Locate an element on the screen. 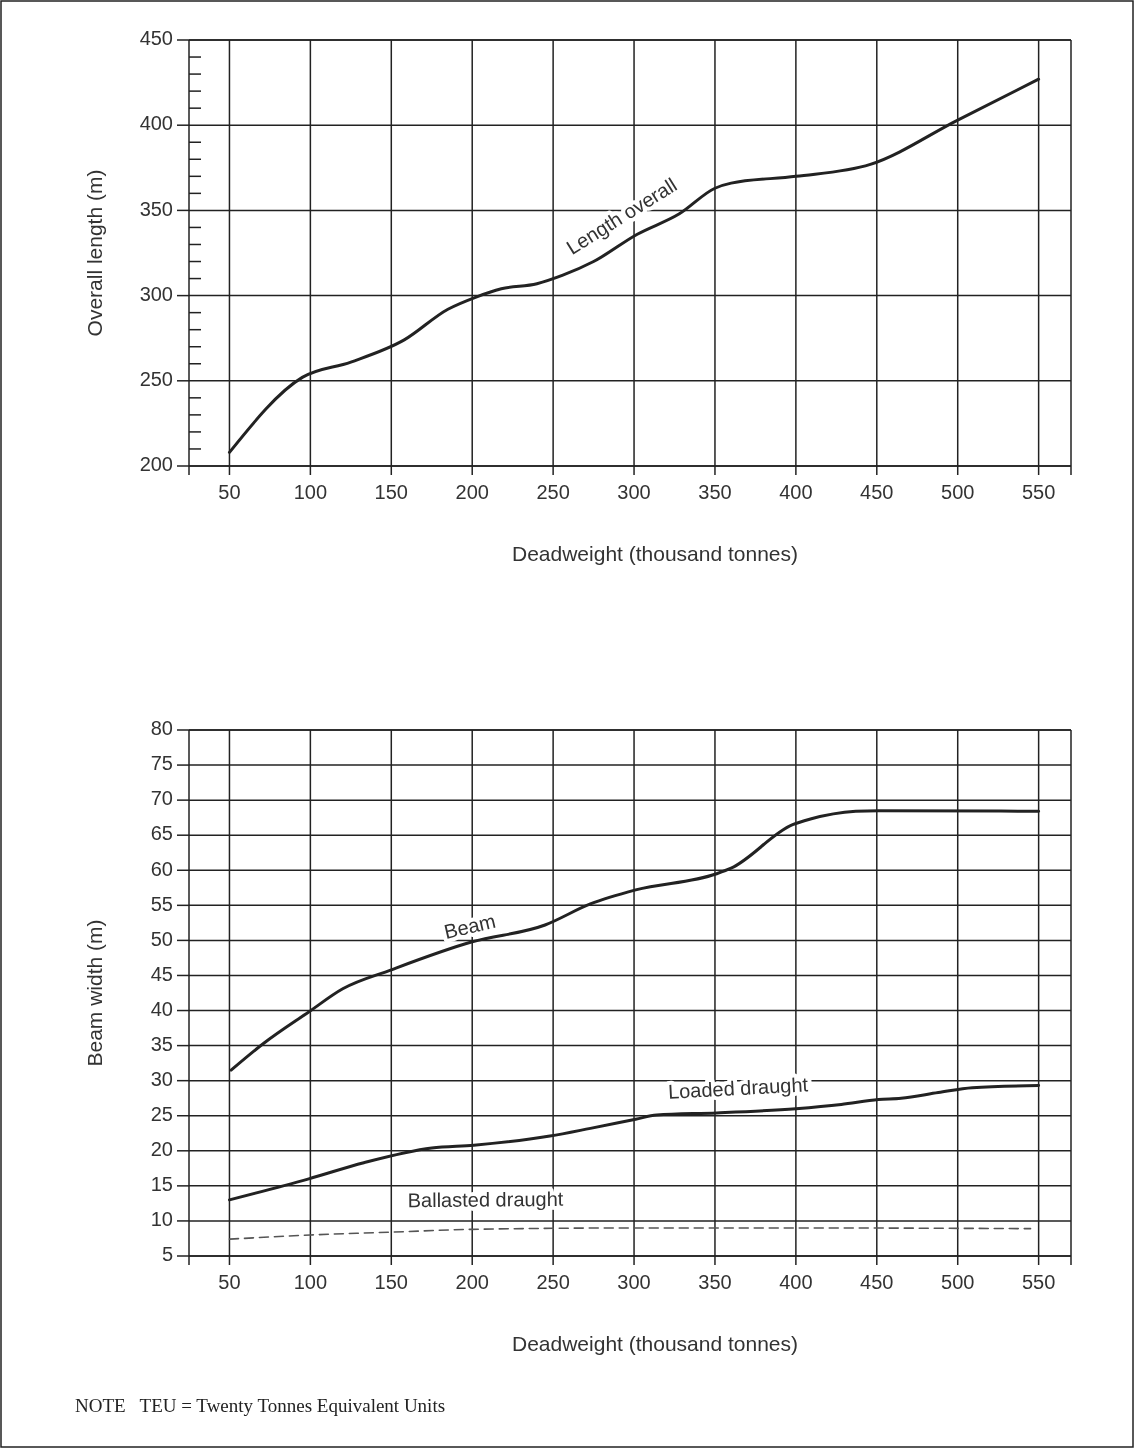 This screenshot has width=1134, height=1448. y-tick-label: 80 is located at coordinates (161, 728).